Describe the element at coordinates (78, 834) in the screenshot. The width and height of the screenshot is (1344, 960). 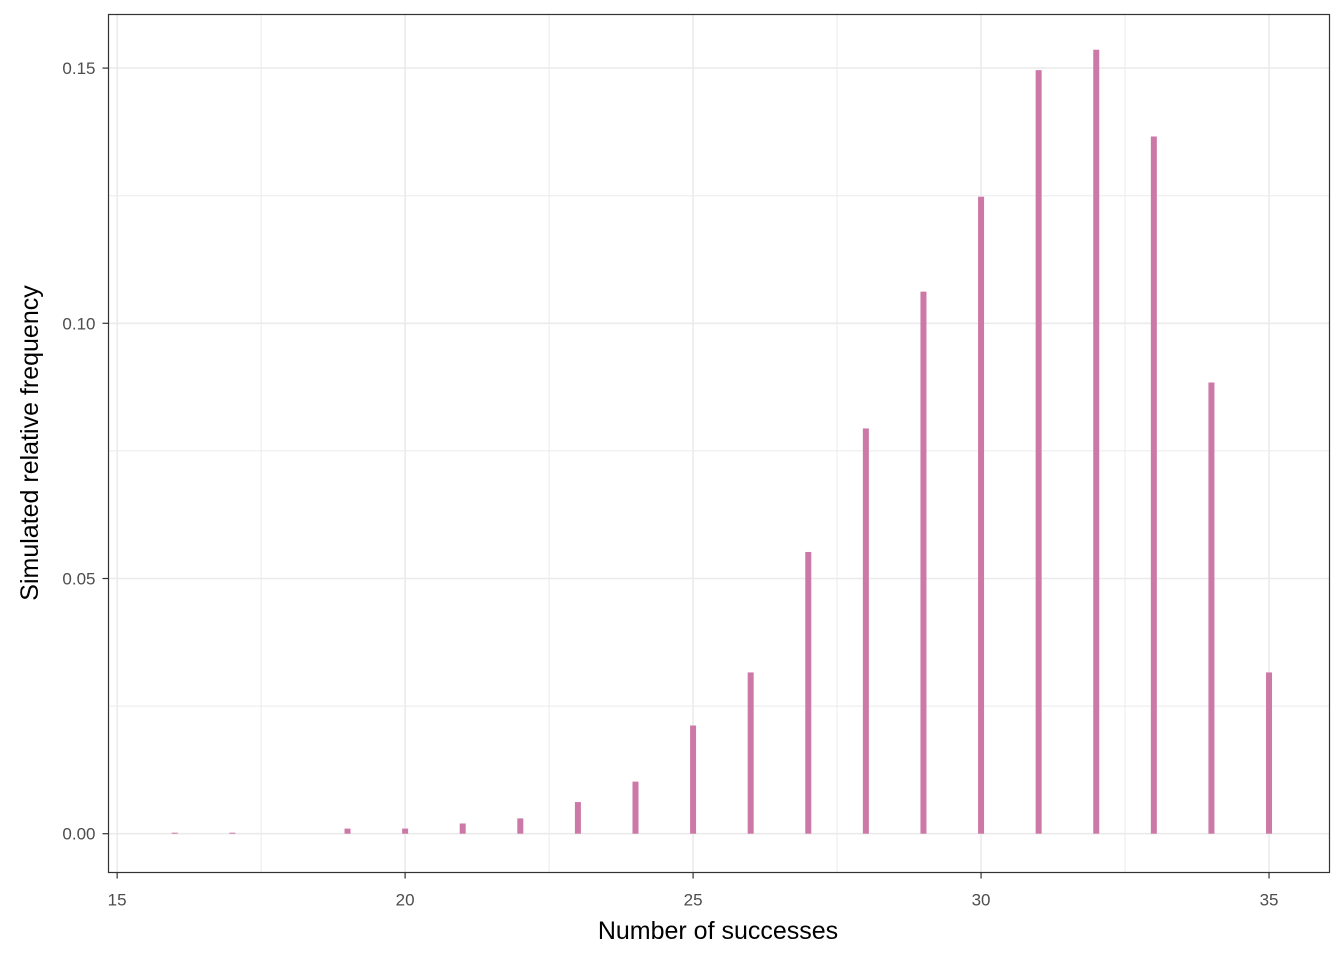
I see `y-tick-label: 0.00` at that location.